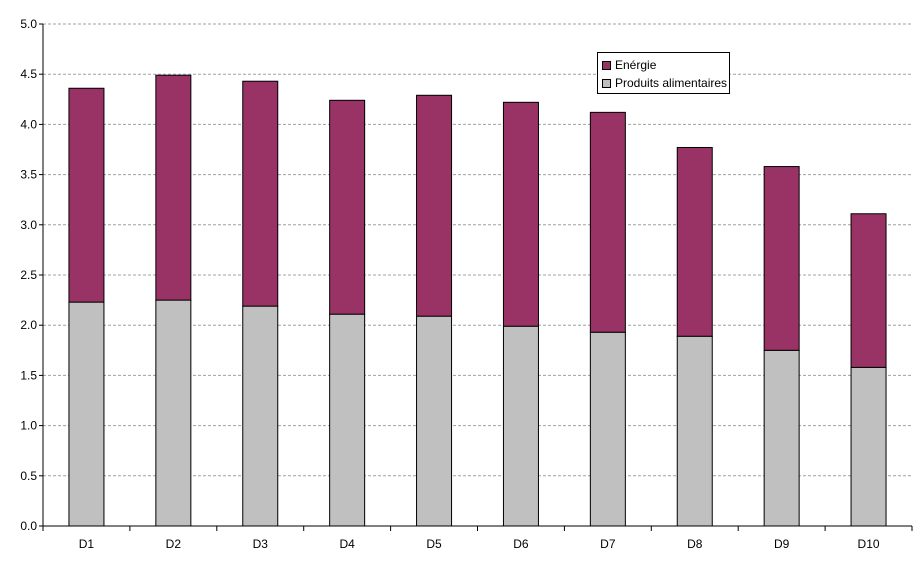  What do you see at coordinates (28, 426) in the screenshot?
I see `y-tick-label: 1.0` at bounding box center [28, 426].